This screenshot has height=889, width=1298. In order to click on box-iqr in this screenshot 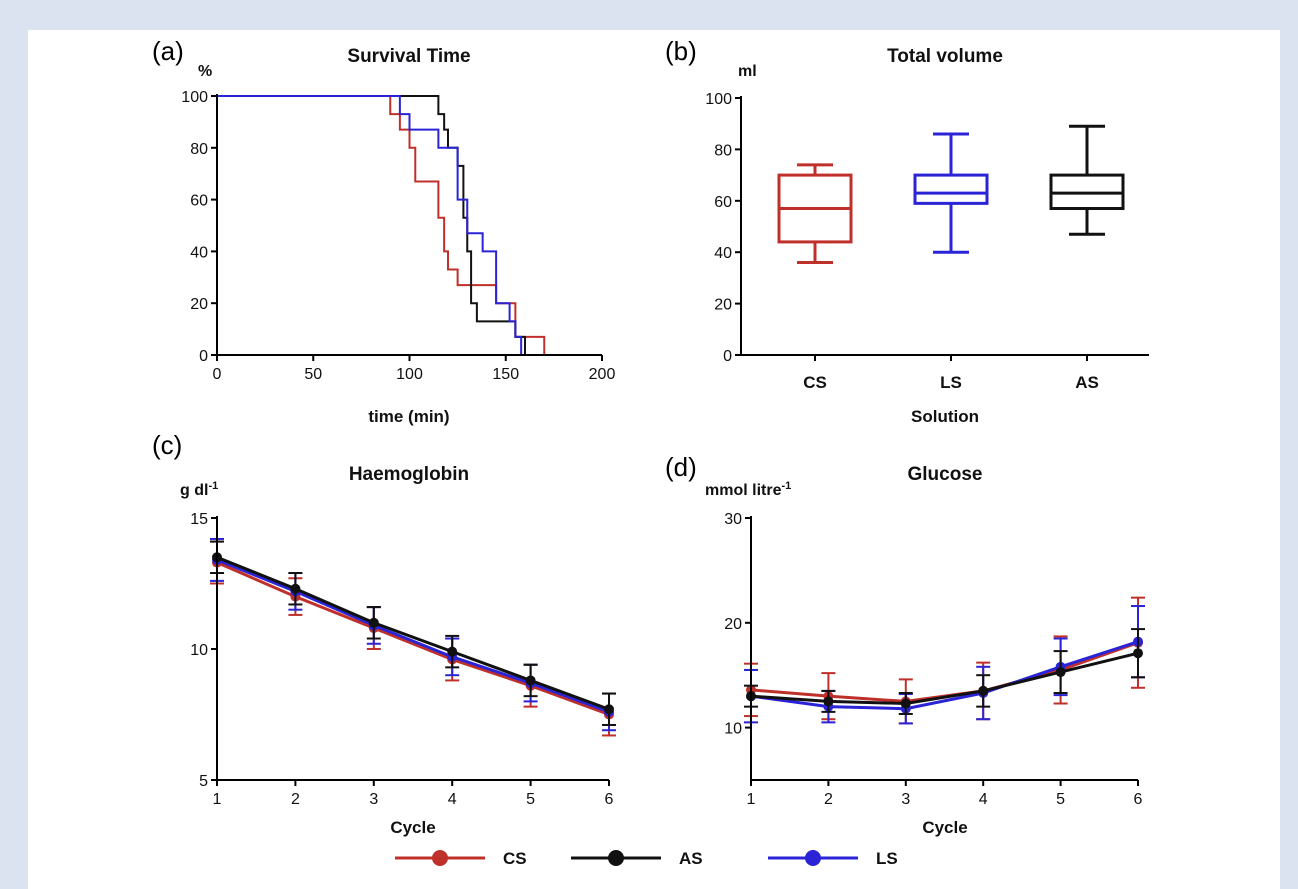, I will do `click(951, 189)`.